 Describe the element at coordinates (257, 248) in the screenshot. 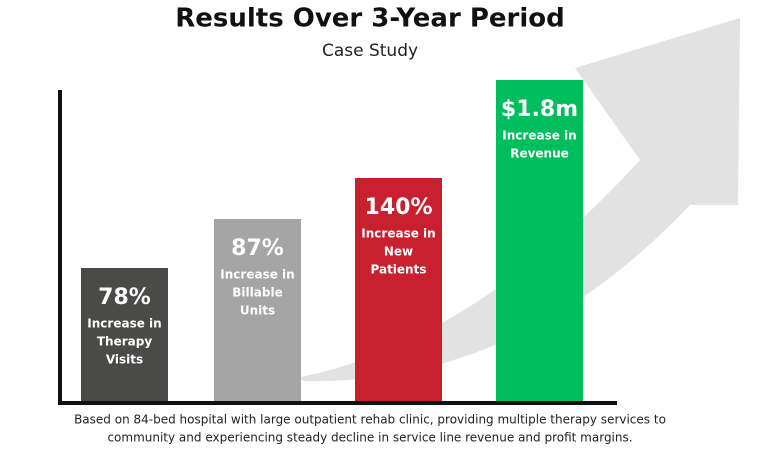

I see `bar-value: 87%` at that location.